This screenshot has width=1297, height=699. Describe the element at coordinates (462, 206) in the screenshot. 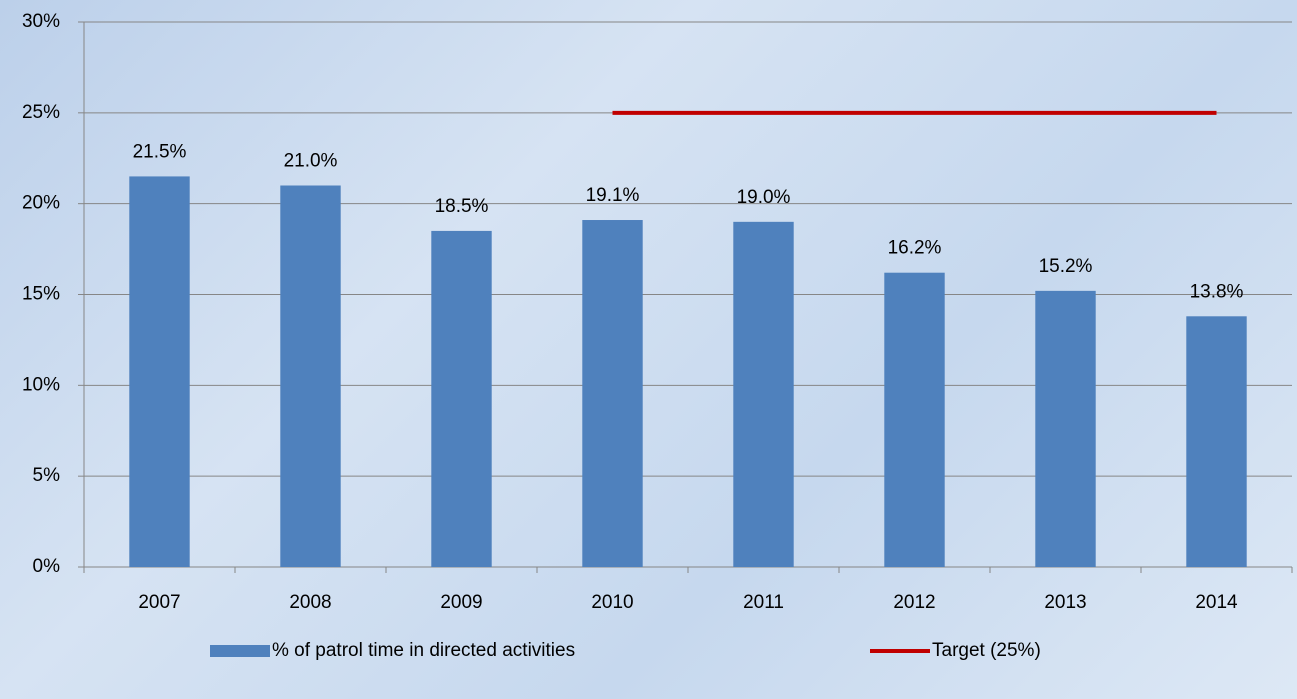

I see `data-label: 18.5%` at that location.